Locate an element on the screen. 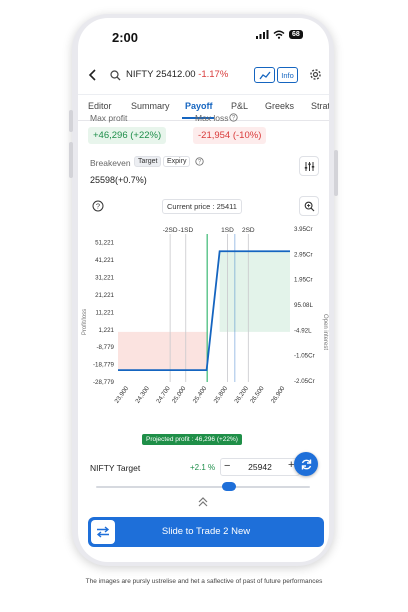 This screenshot has width=408, height=612. y-tick-label: -28,779 is located at coordinates (104, 382).